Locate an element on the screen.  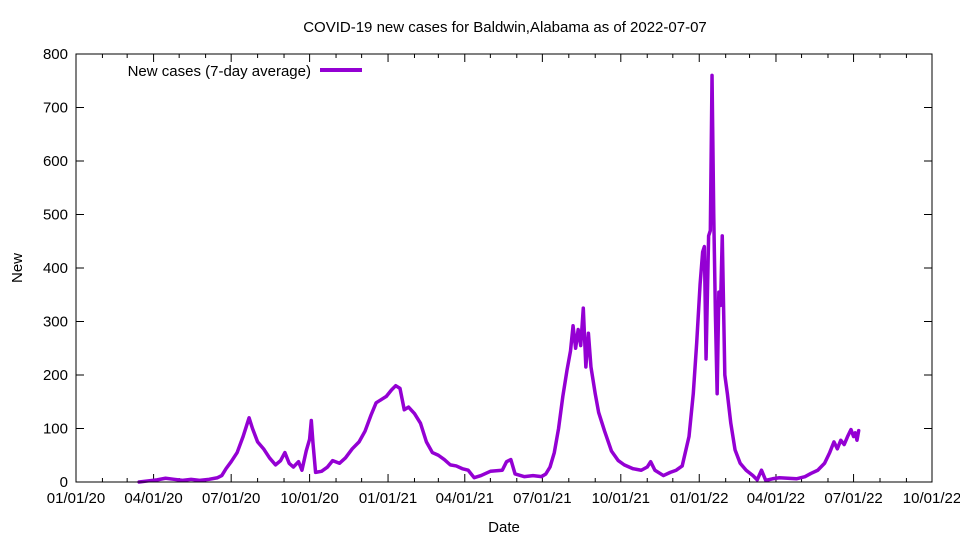
y-tick-label: 700 is located at coordinates (55, 108).